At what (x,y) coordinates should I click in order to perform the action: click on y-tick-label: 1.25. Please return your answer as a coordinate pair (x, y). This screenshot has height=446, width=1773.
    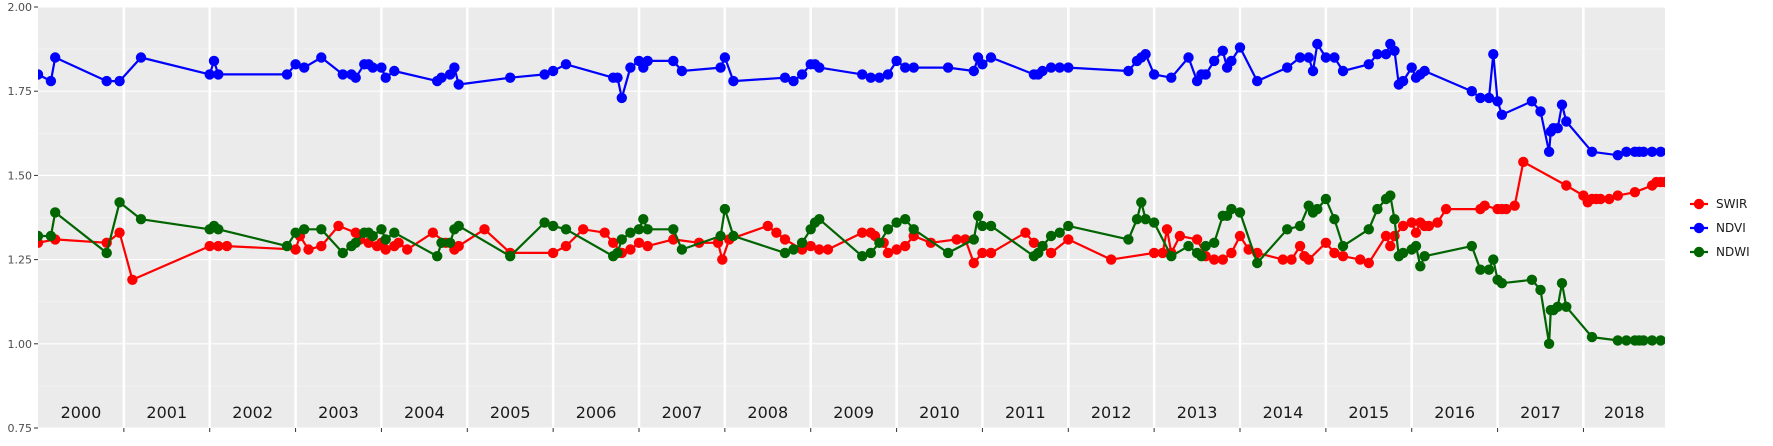
    Looking at the image, I should click on (20, 260).